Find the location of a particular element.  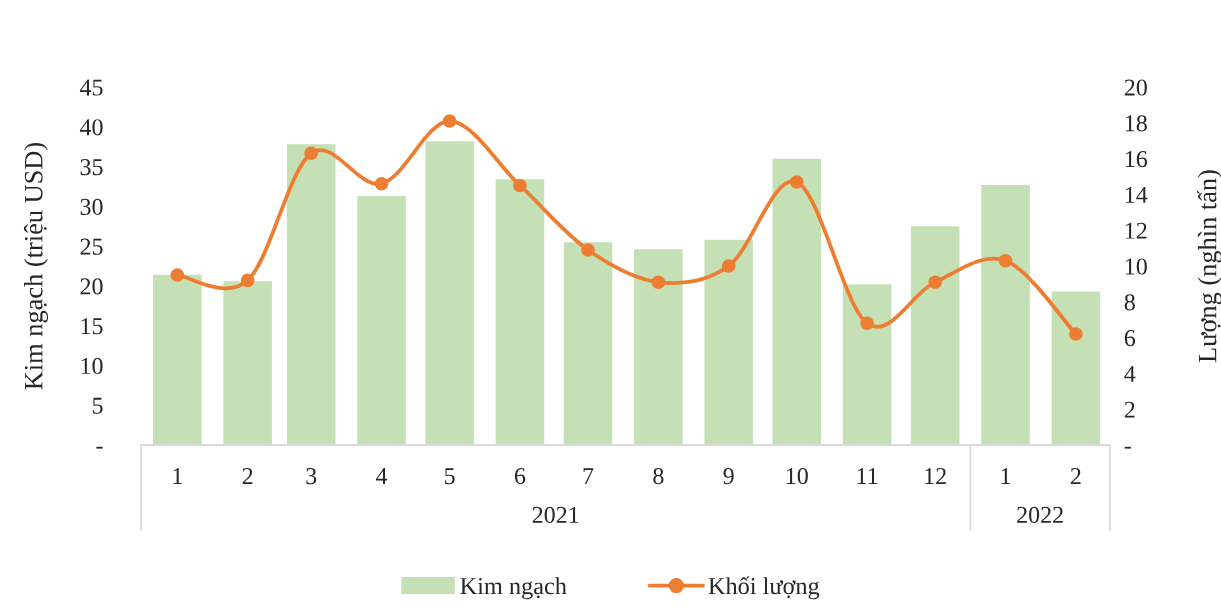

y-tick-label: - is located at coordinates (99, 447).